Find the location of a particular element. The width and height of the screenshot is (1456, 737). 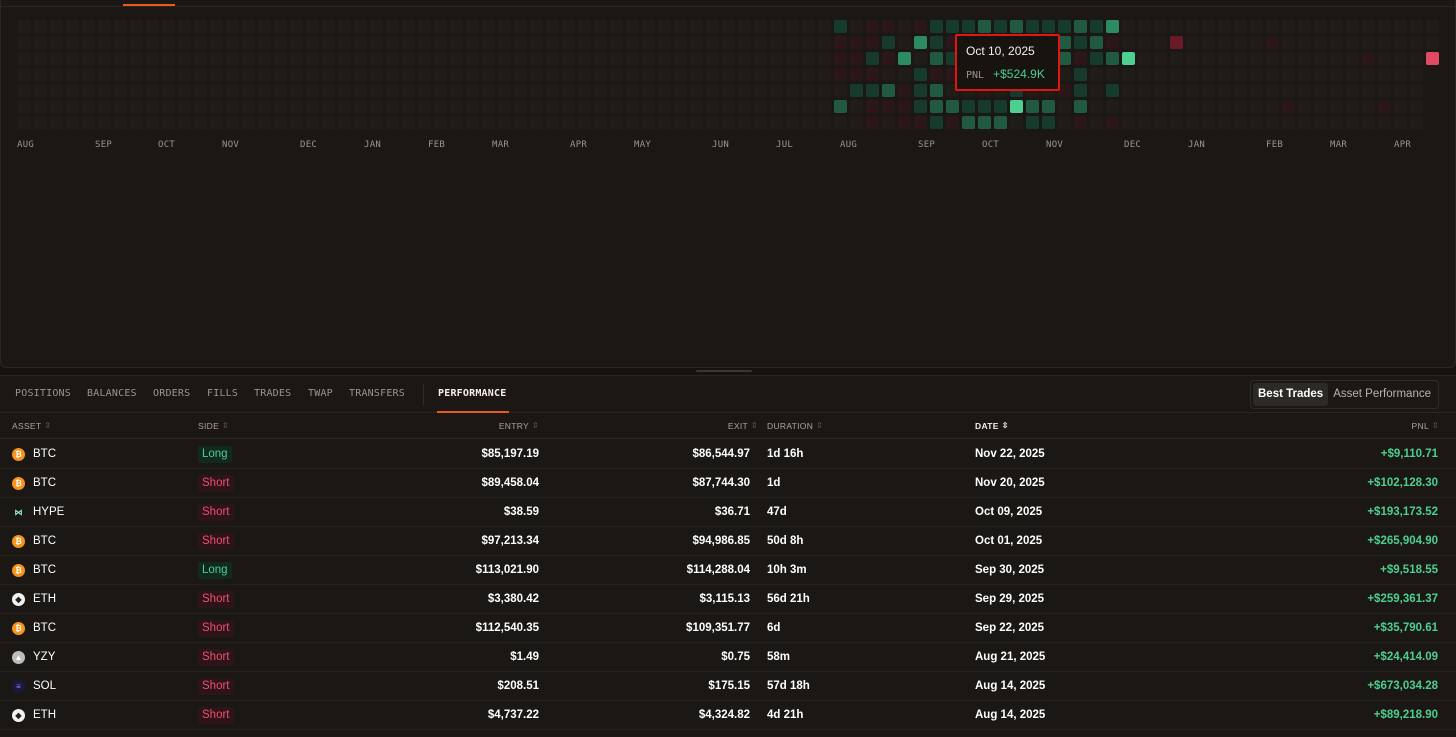

column-side: SIDE ⇳ is located at coordinates (214, 426).